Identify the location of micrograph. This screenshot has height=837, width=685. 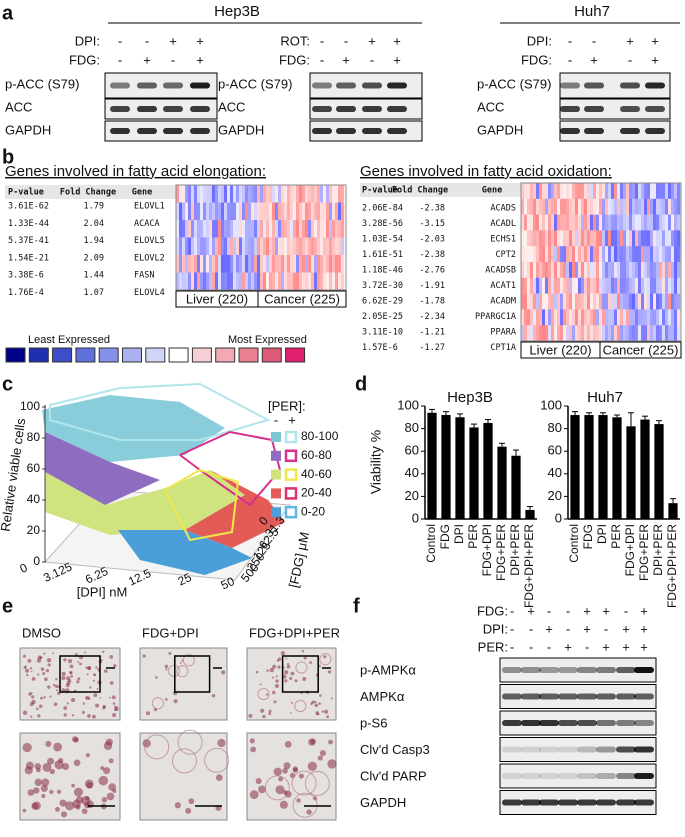
(183, 776).